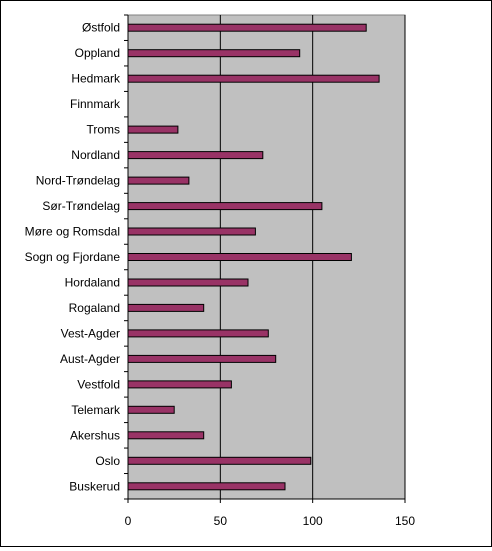 The width and height of the screenshot is (492, 551). I want to click on category-label: Møre og Romsdal, so click(72, 232).